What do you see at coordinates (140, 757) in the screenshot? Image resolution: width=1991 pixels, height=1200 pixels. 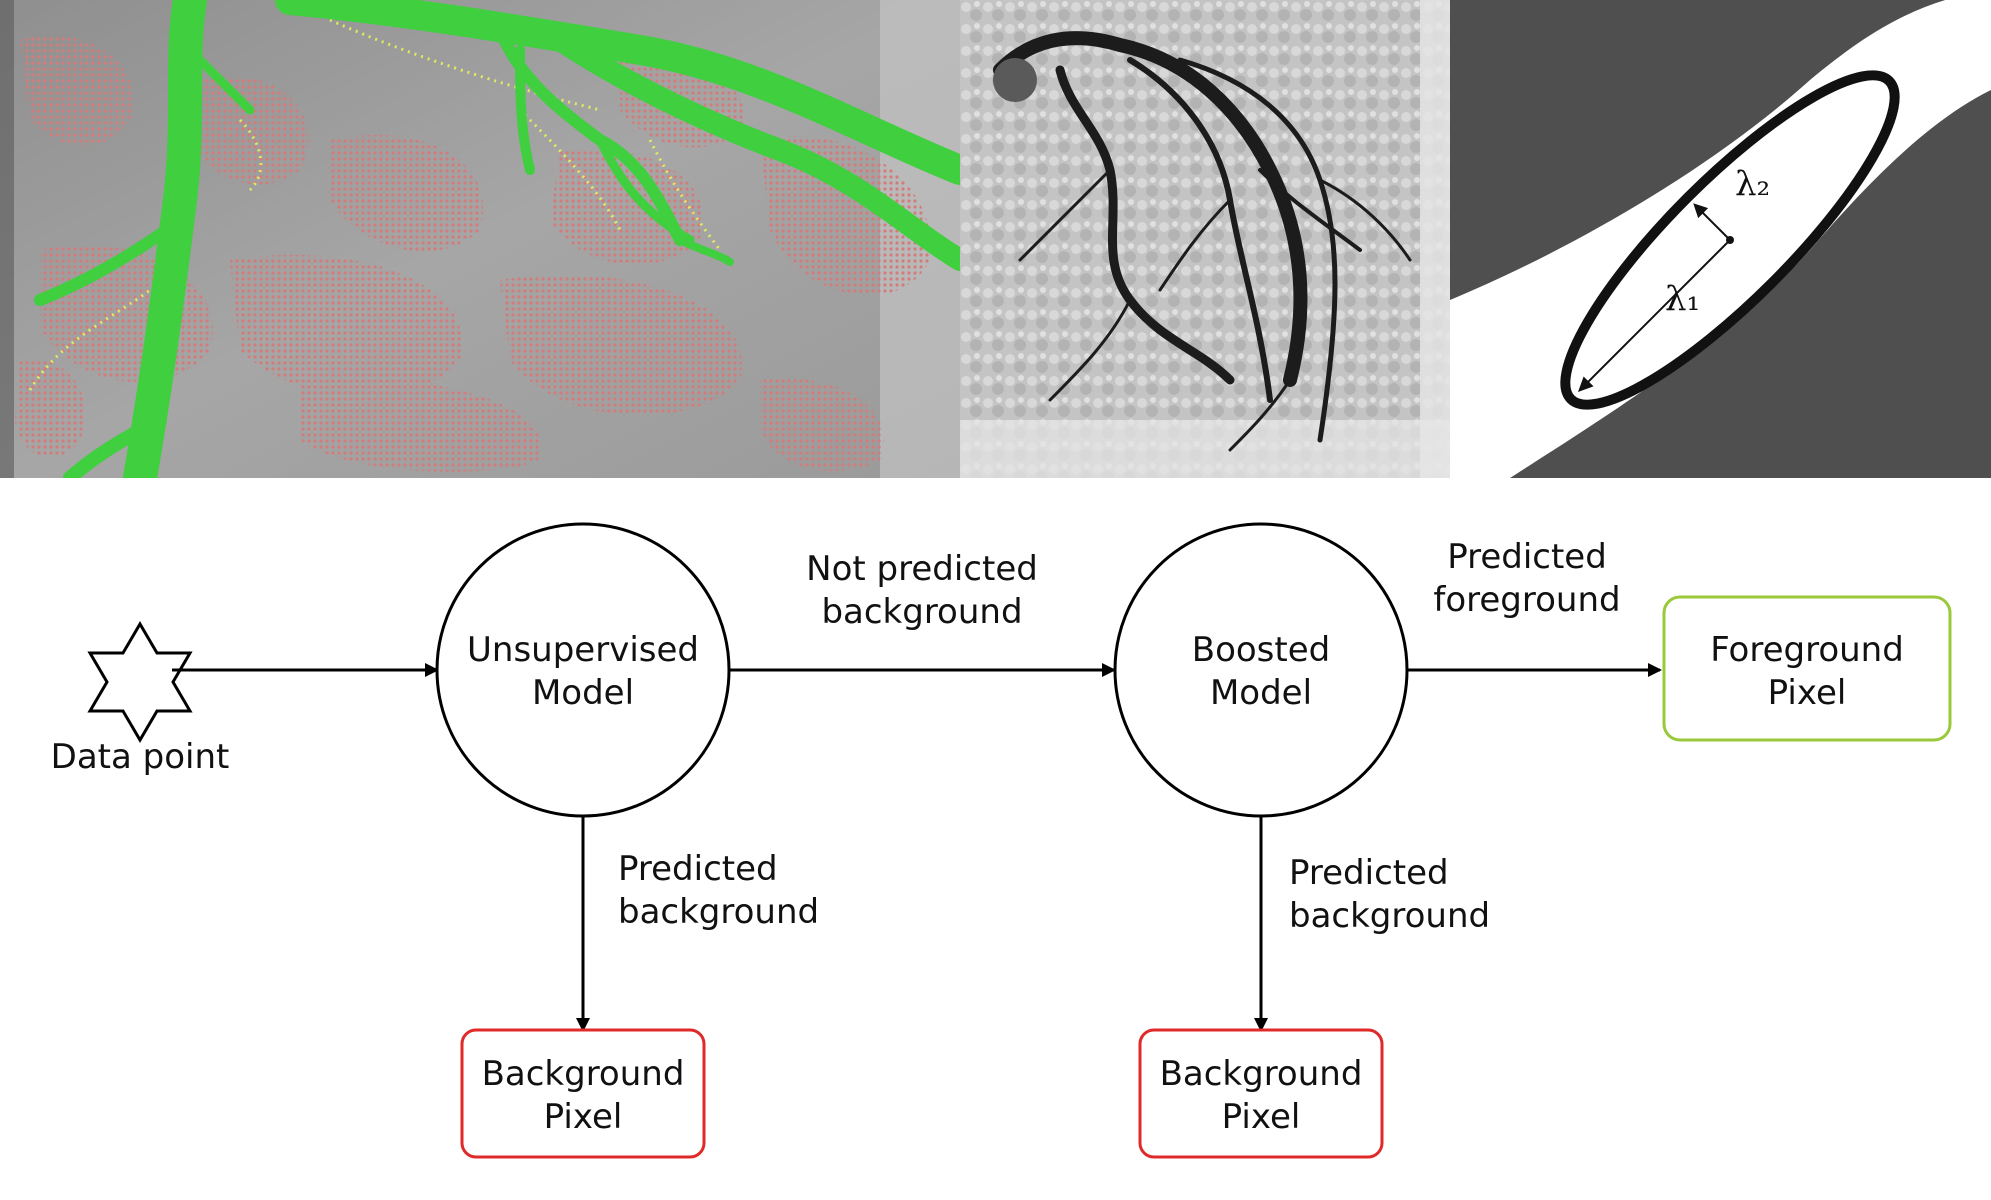 I see `data-point-label: Data point` at bounding box center [140, 757].